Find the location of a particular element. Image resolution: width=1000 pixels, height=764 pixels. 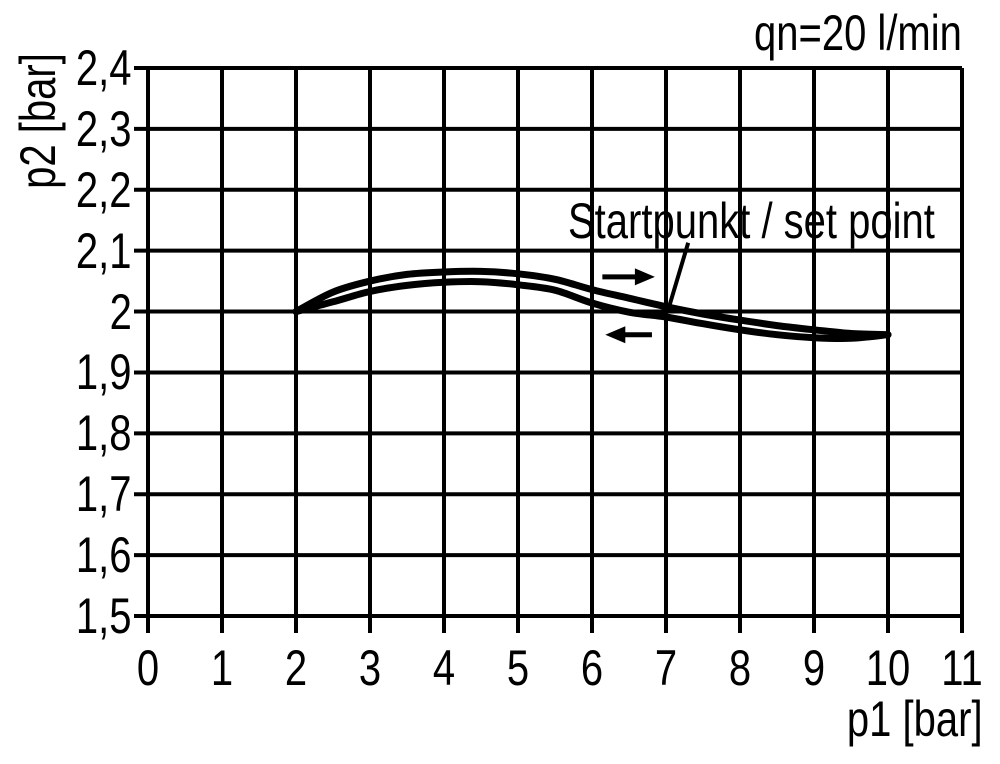

y-tick-label: 2,4 is located at coordinates (104, 68).